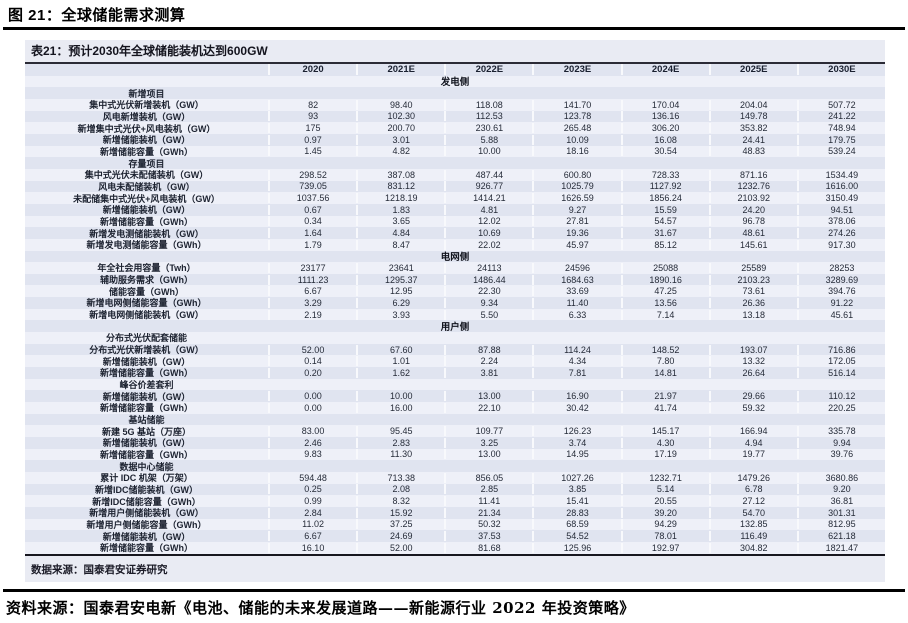 The height and width of the screenshot is (623, 908). I want to click on value-cell: 9.34, so click(488, 302).